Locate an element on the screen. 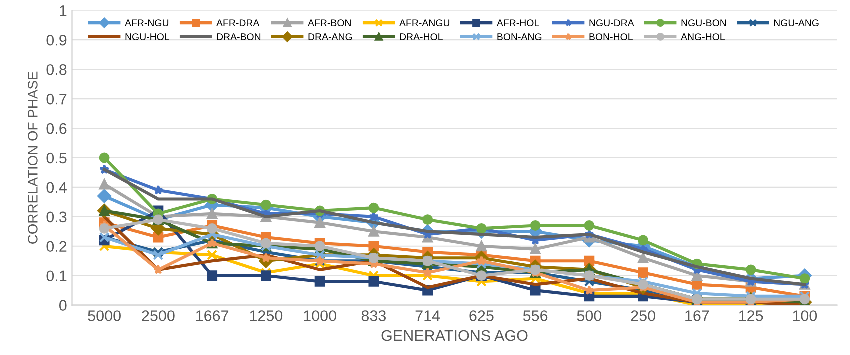 This screenshot has height=355, width=850. legend-label: AFR-NGU is located at coordinates (147, 23).